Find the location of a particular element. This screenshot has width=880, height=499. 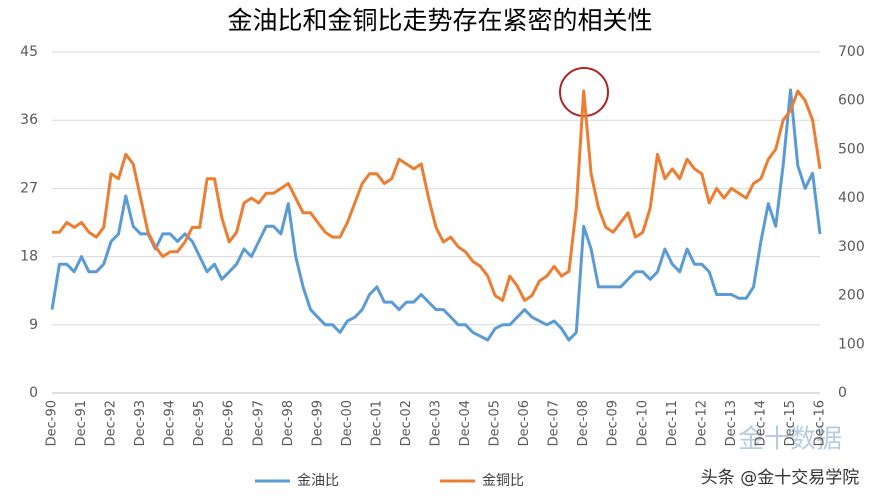

x-tick-label: Dec-13 is located at coordinates (731, 423).